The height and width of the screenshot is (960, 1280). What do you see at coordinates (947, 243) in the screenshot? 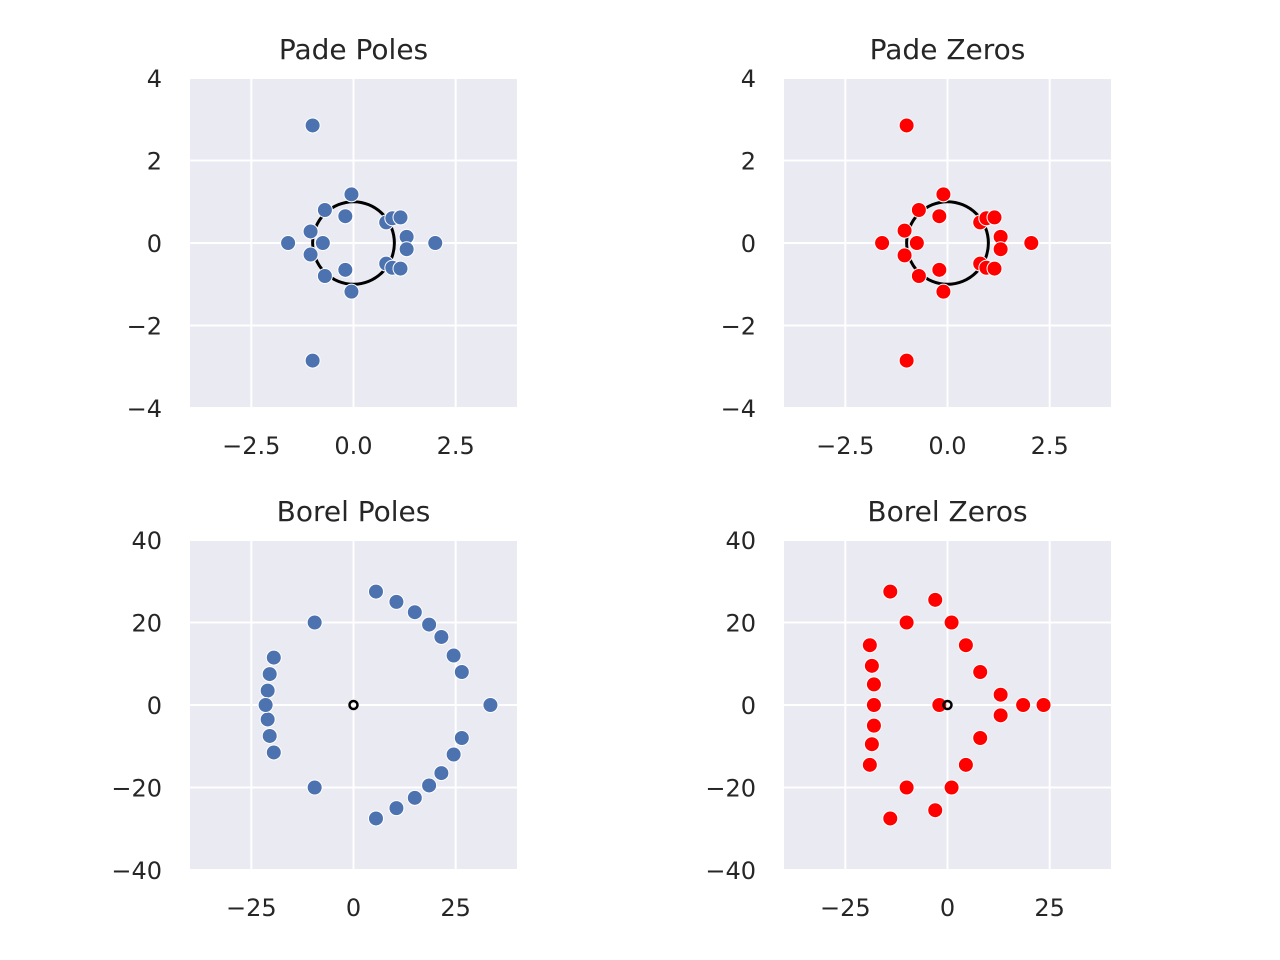
I see `pade-zeros-unit-circle` at bounding box center [947, 243].